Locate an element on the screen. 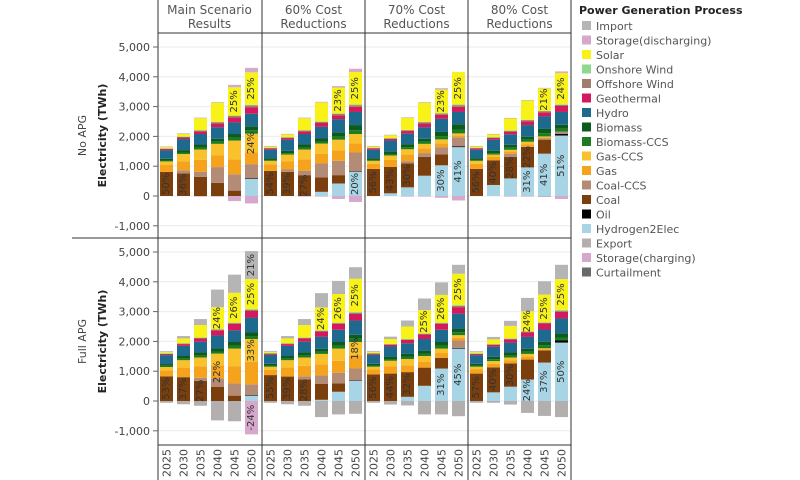 This screenshot has height=480, width=800. legend-item: Curtailment is located at coordinates (629, 273).